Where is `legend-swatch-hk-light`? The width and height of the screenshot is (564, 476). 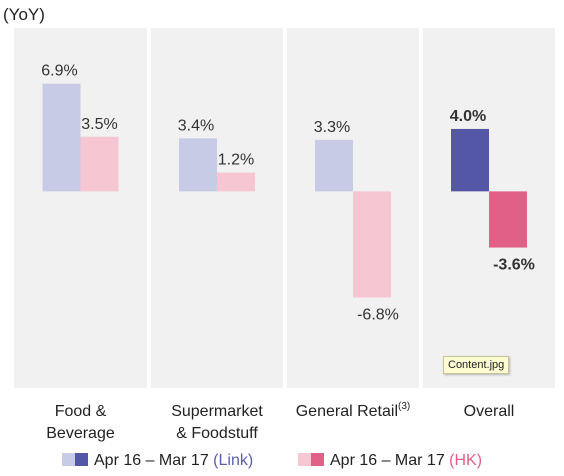
legend-swatch-hk-light is located at coordinates (304, 459).